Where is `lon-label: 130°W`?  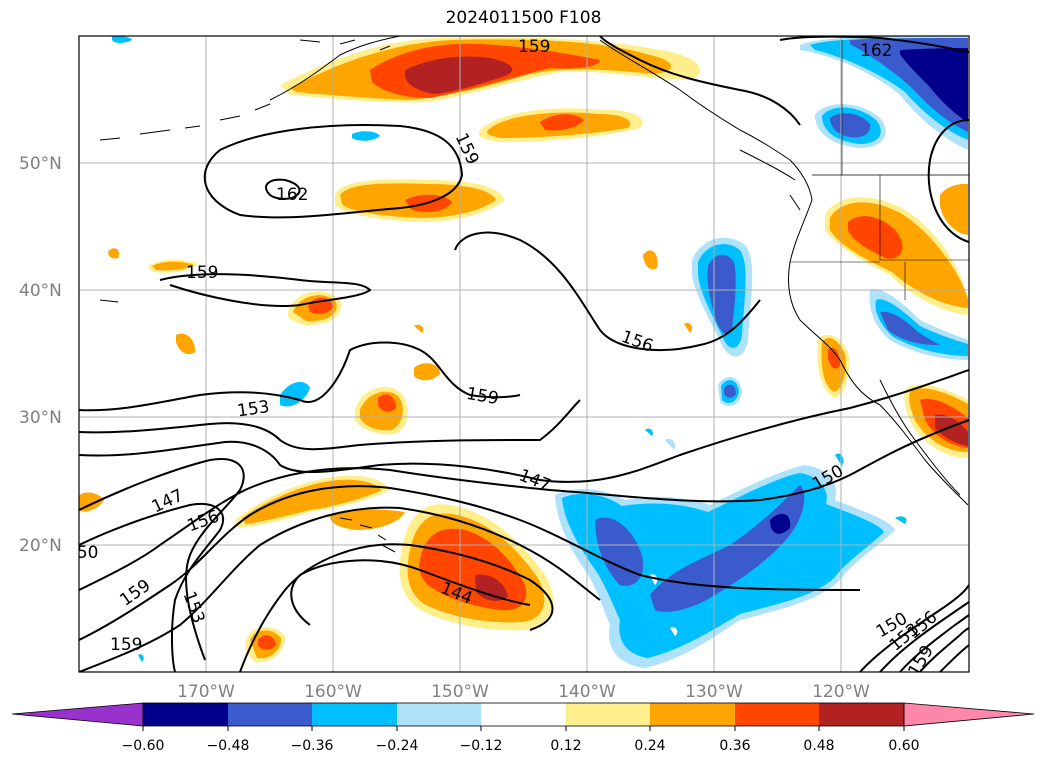 lon-label: 130°W is located at coordinates (714, 692).